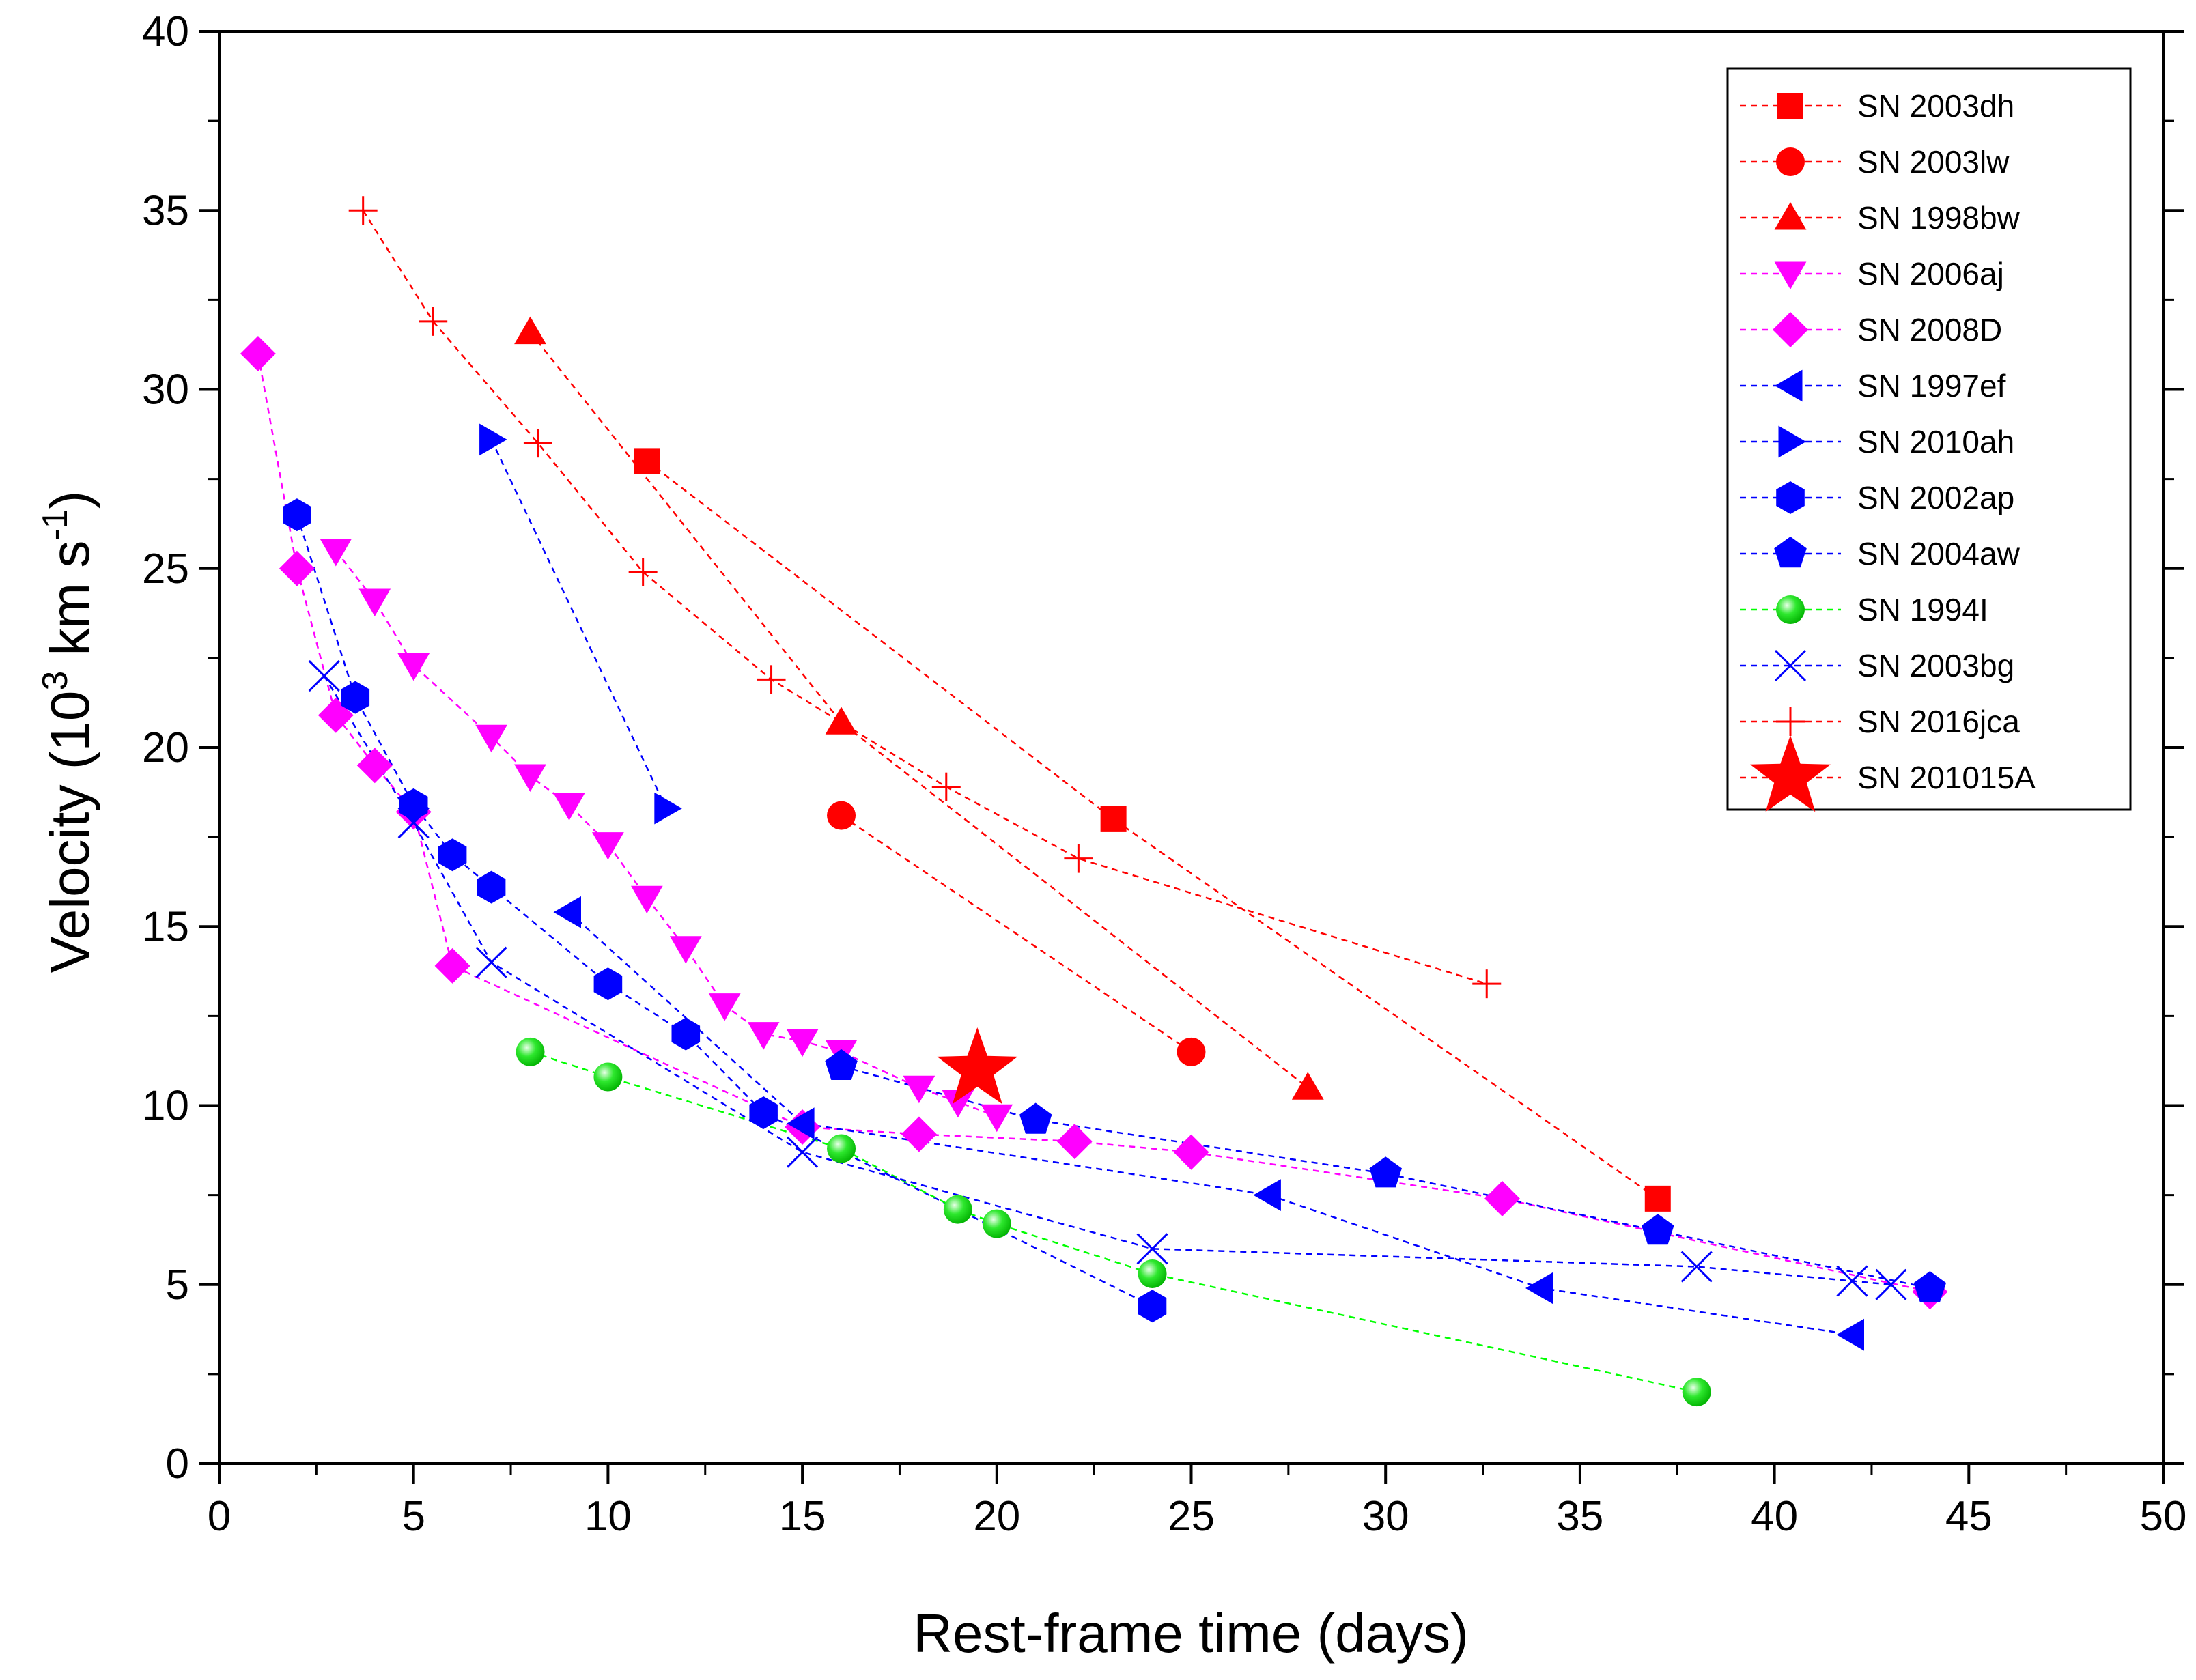  I want to click on legend-marker-sn-2008d, so click(1790, 329).